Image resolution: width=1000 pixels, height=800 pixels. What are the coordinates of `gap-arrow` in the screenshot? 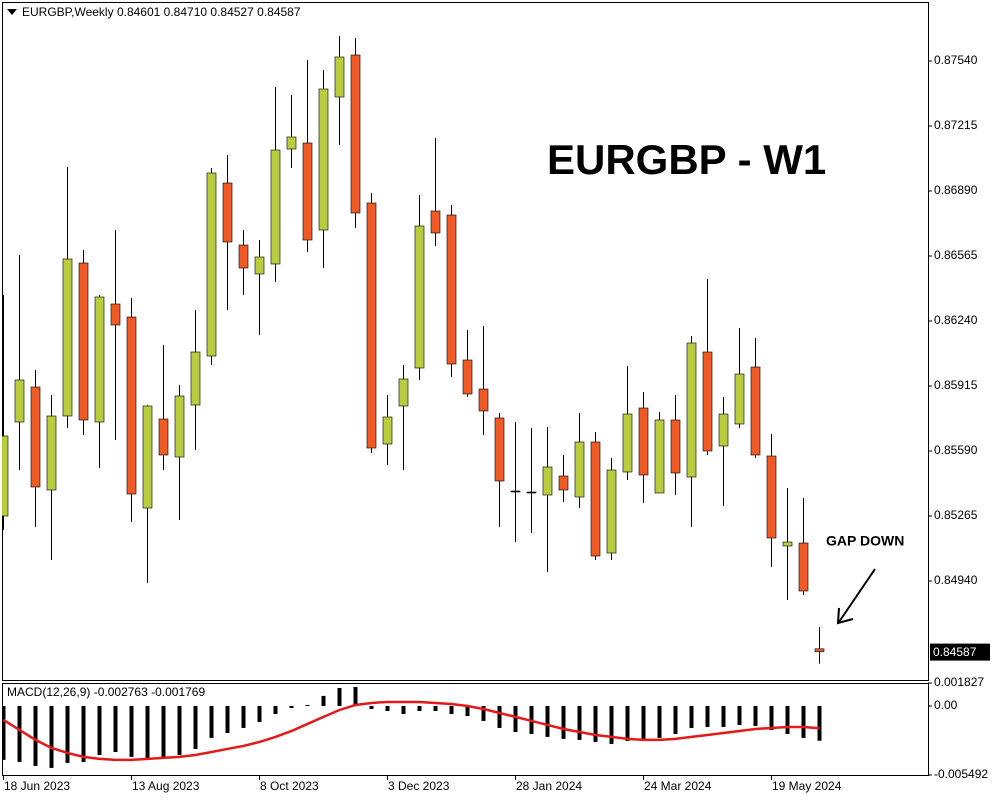 It's located at (856, 596).